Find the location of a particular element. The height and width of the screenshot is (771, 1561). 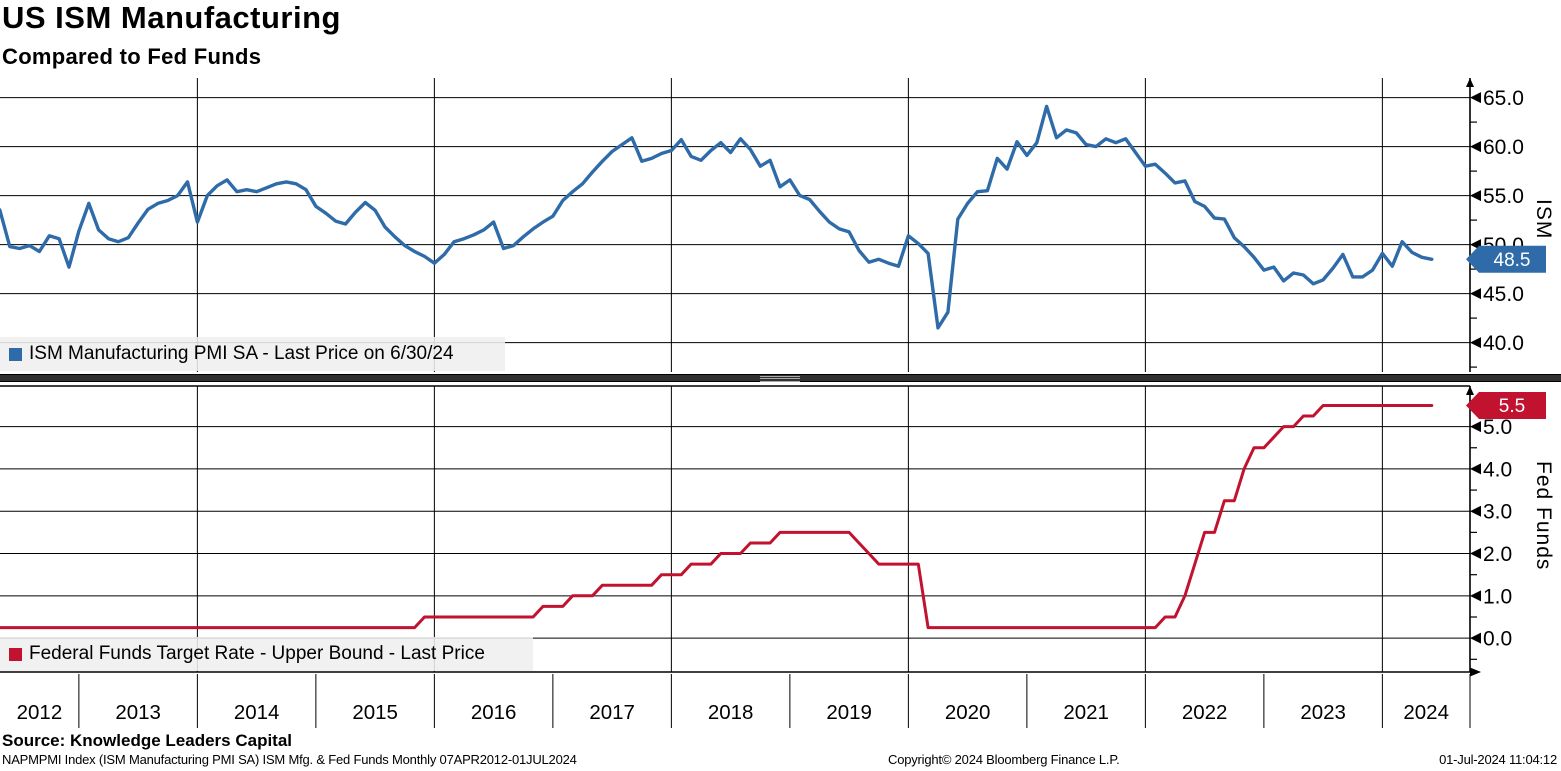

y-tick-label: 45.0 is located at coordinates (1503, 294).